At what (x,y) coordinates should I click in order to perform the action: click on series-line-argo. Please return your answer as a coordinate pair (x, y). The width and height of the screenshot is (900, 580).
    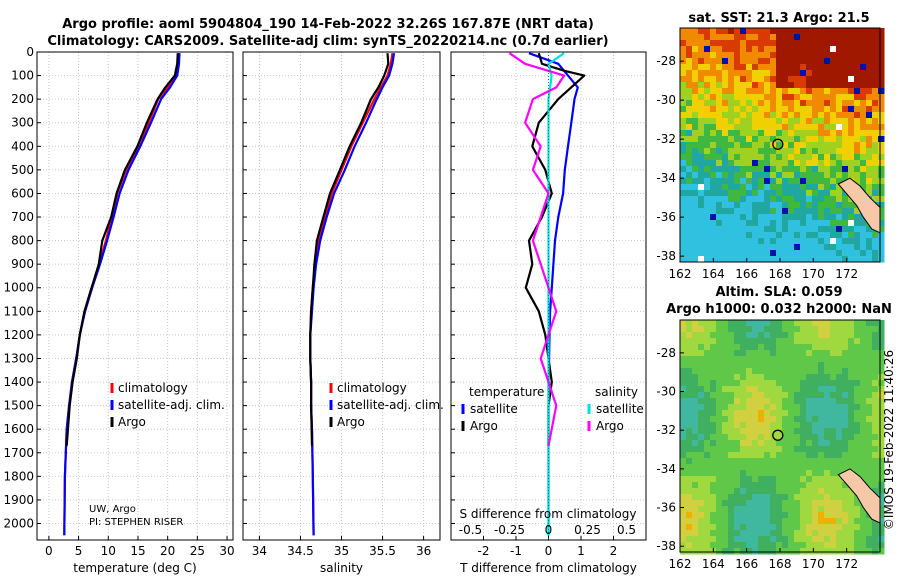
    Looking at the image, I should click on (349, 249).